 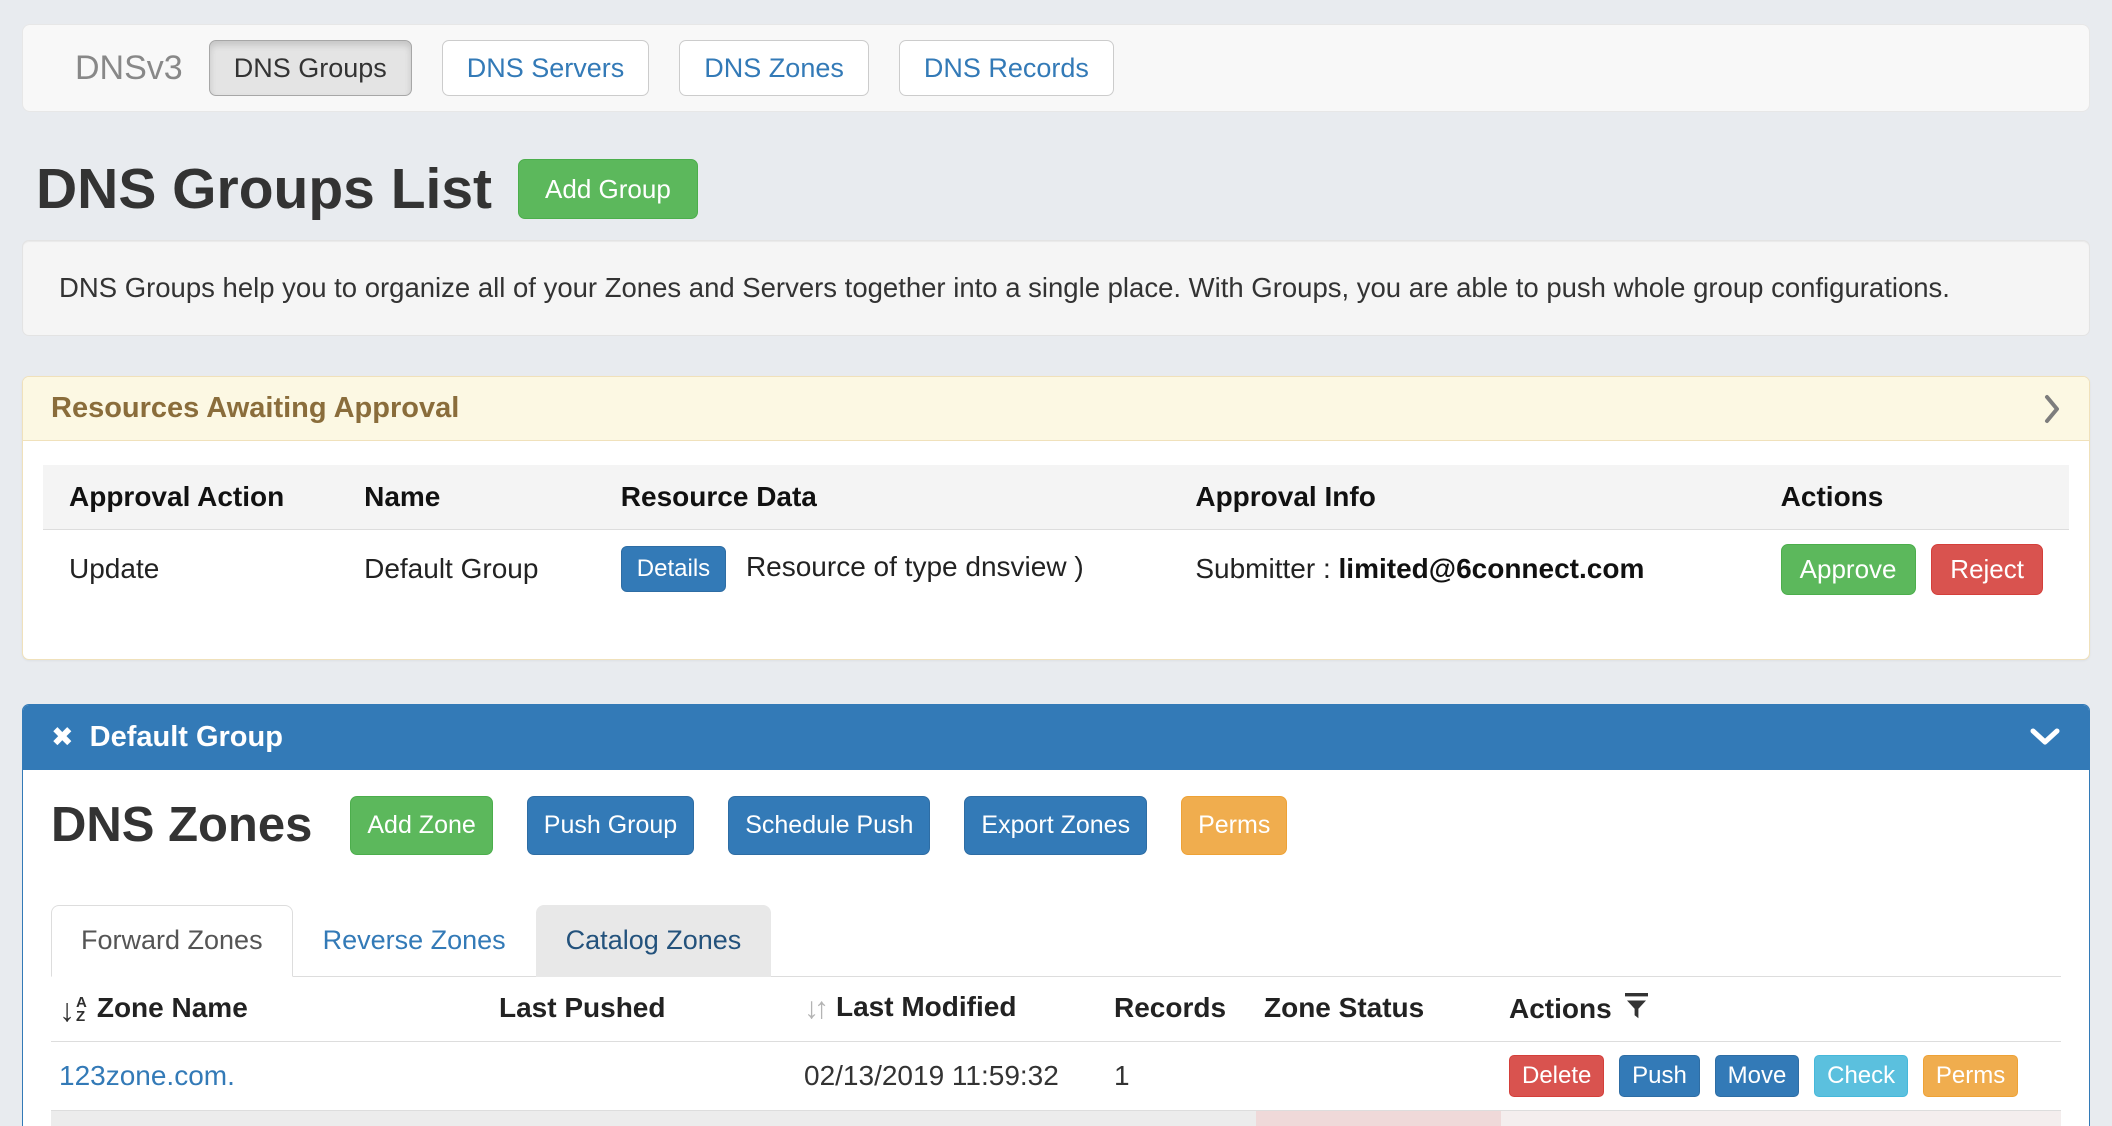 I want to click on col-name: Name, so click(x=466, y=497).